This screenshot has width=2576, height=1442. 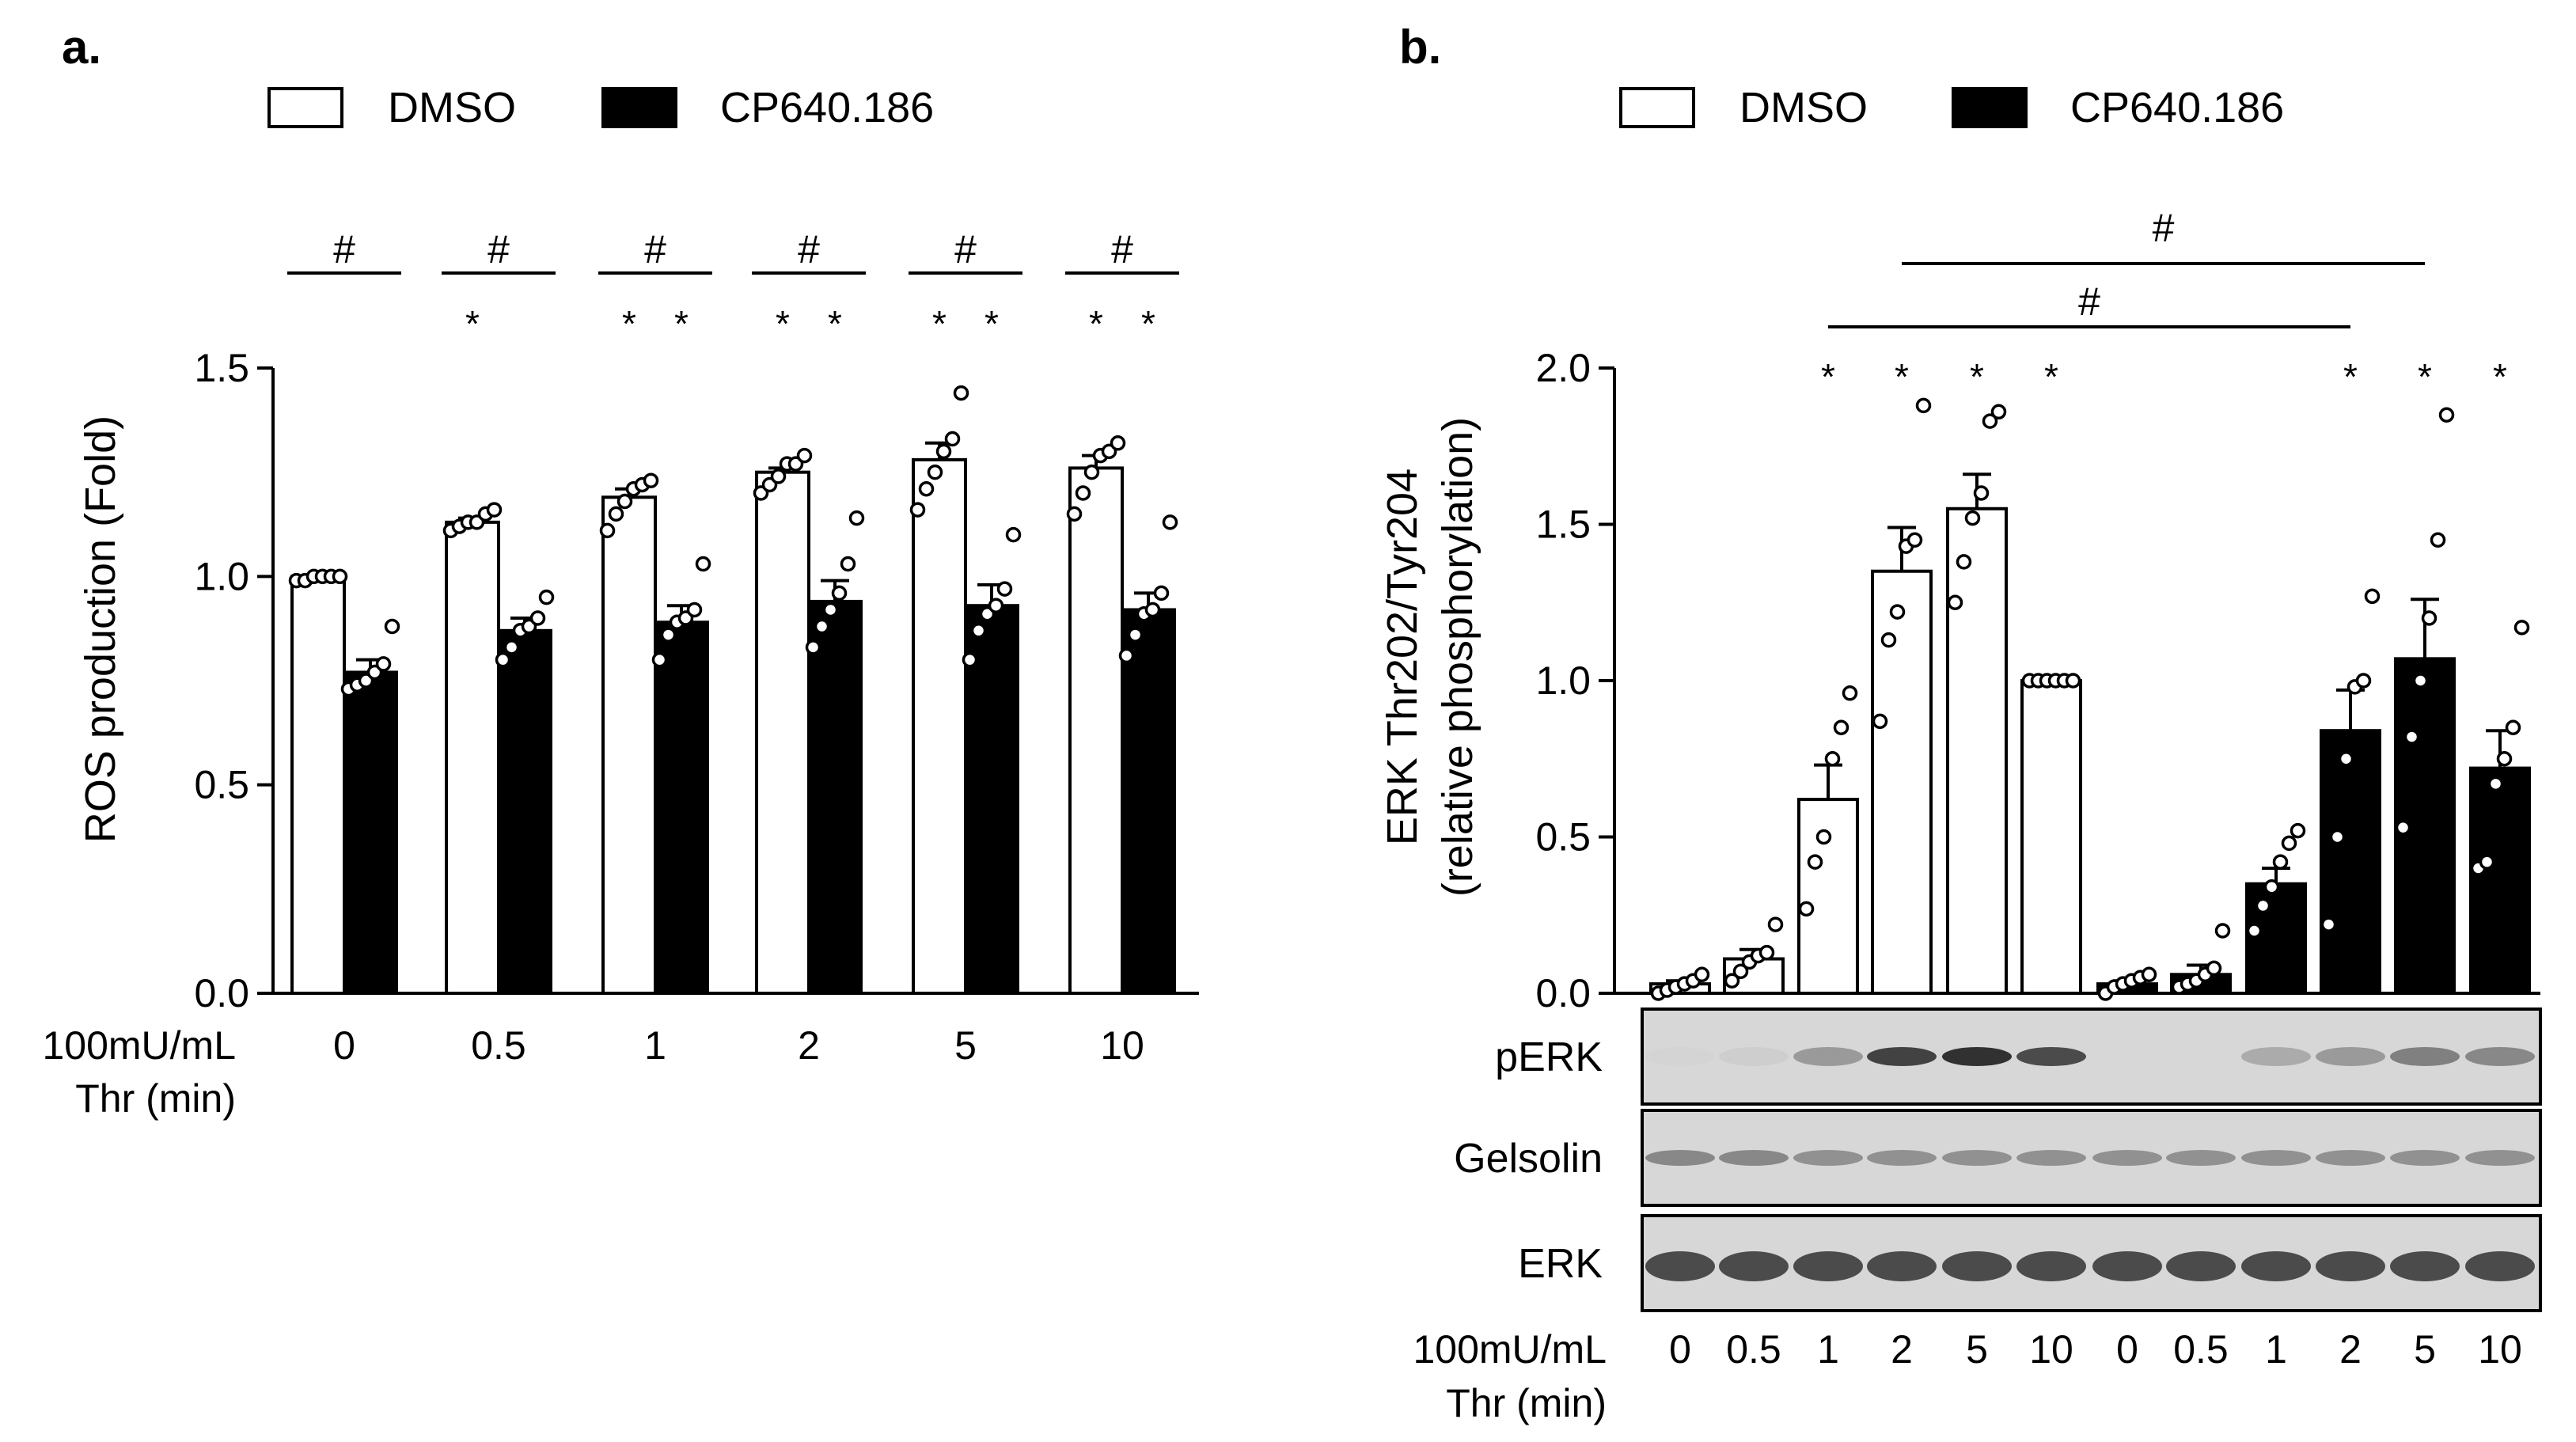 I want to click on panel-b-x-label-line2: Thr (min), so click(x=1526, y=1403).